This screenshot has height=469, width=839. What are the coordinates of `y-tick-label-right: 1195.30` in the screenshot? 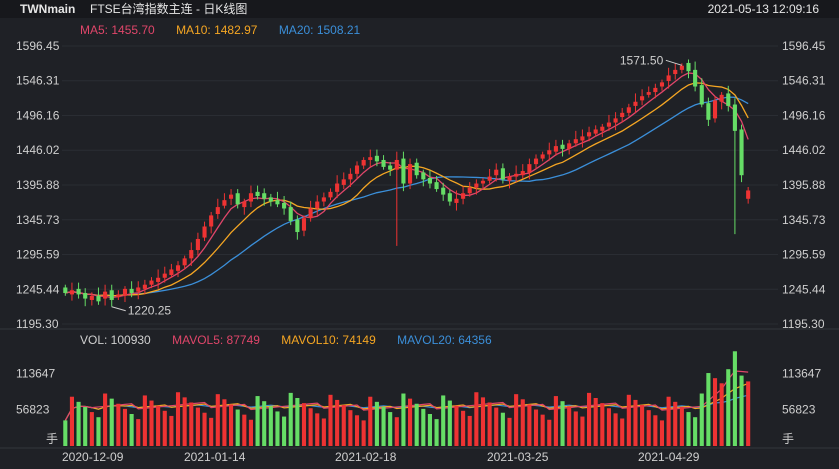 It's located at (803, 324).